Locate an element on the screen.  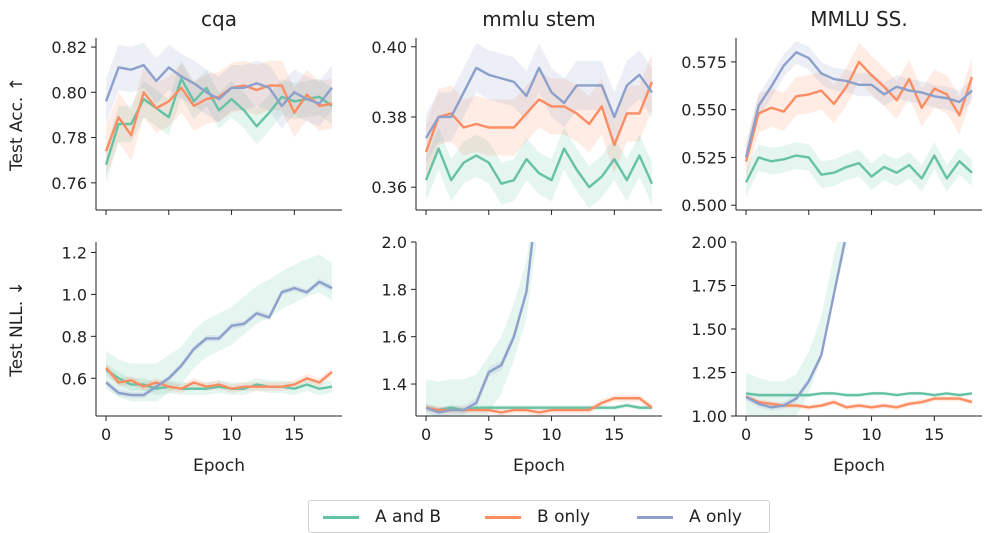
row-2-ylabel: Test NLL. ↓ is located at coordinates (17, 329).